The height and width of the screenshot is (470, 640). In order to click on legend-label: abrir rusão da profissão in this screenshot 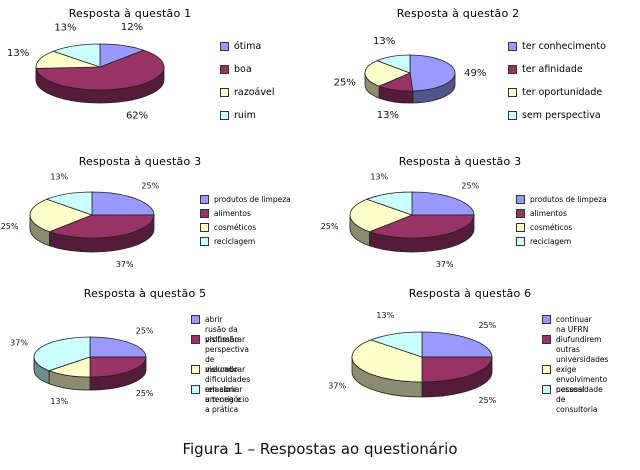, I will do `click(222, 329)`.